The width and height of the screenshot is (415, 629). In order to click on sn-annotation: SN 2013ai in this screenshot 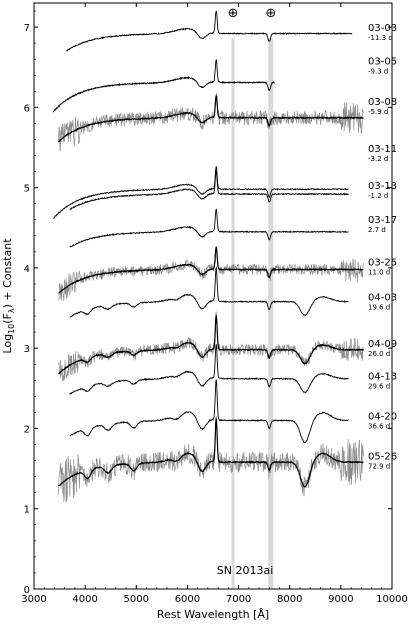, I will do `click(245, 570)`.